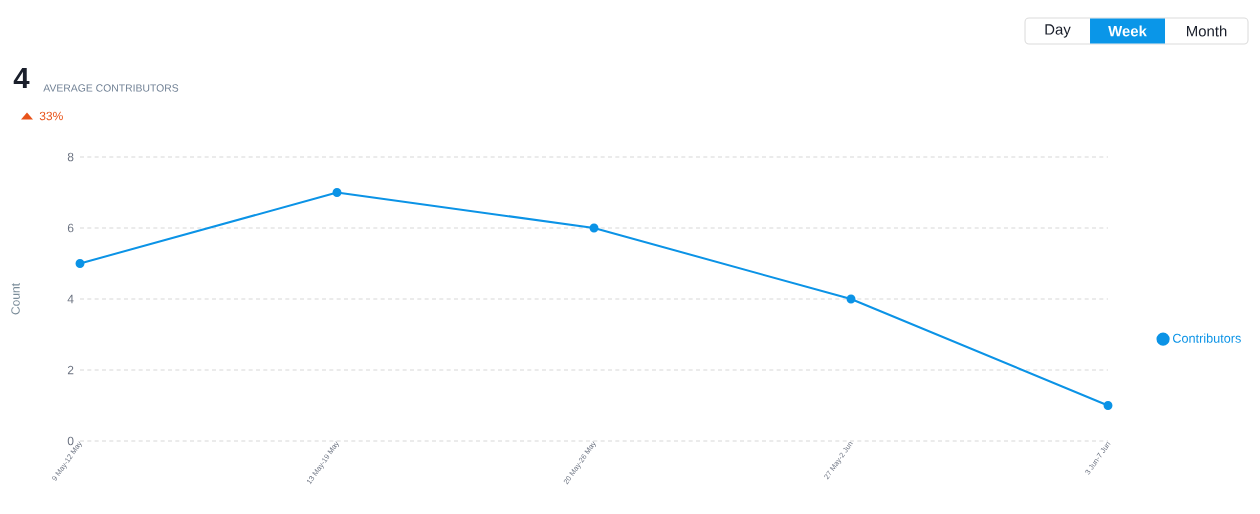 The width and height of the screenshot is (1260, 514). I want to click on legend-label: Contributors, so click(1206, 338).